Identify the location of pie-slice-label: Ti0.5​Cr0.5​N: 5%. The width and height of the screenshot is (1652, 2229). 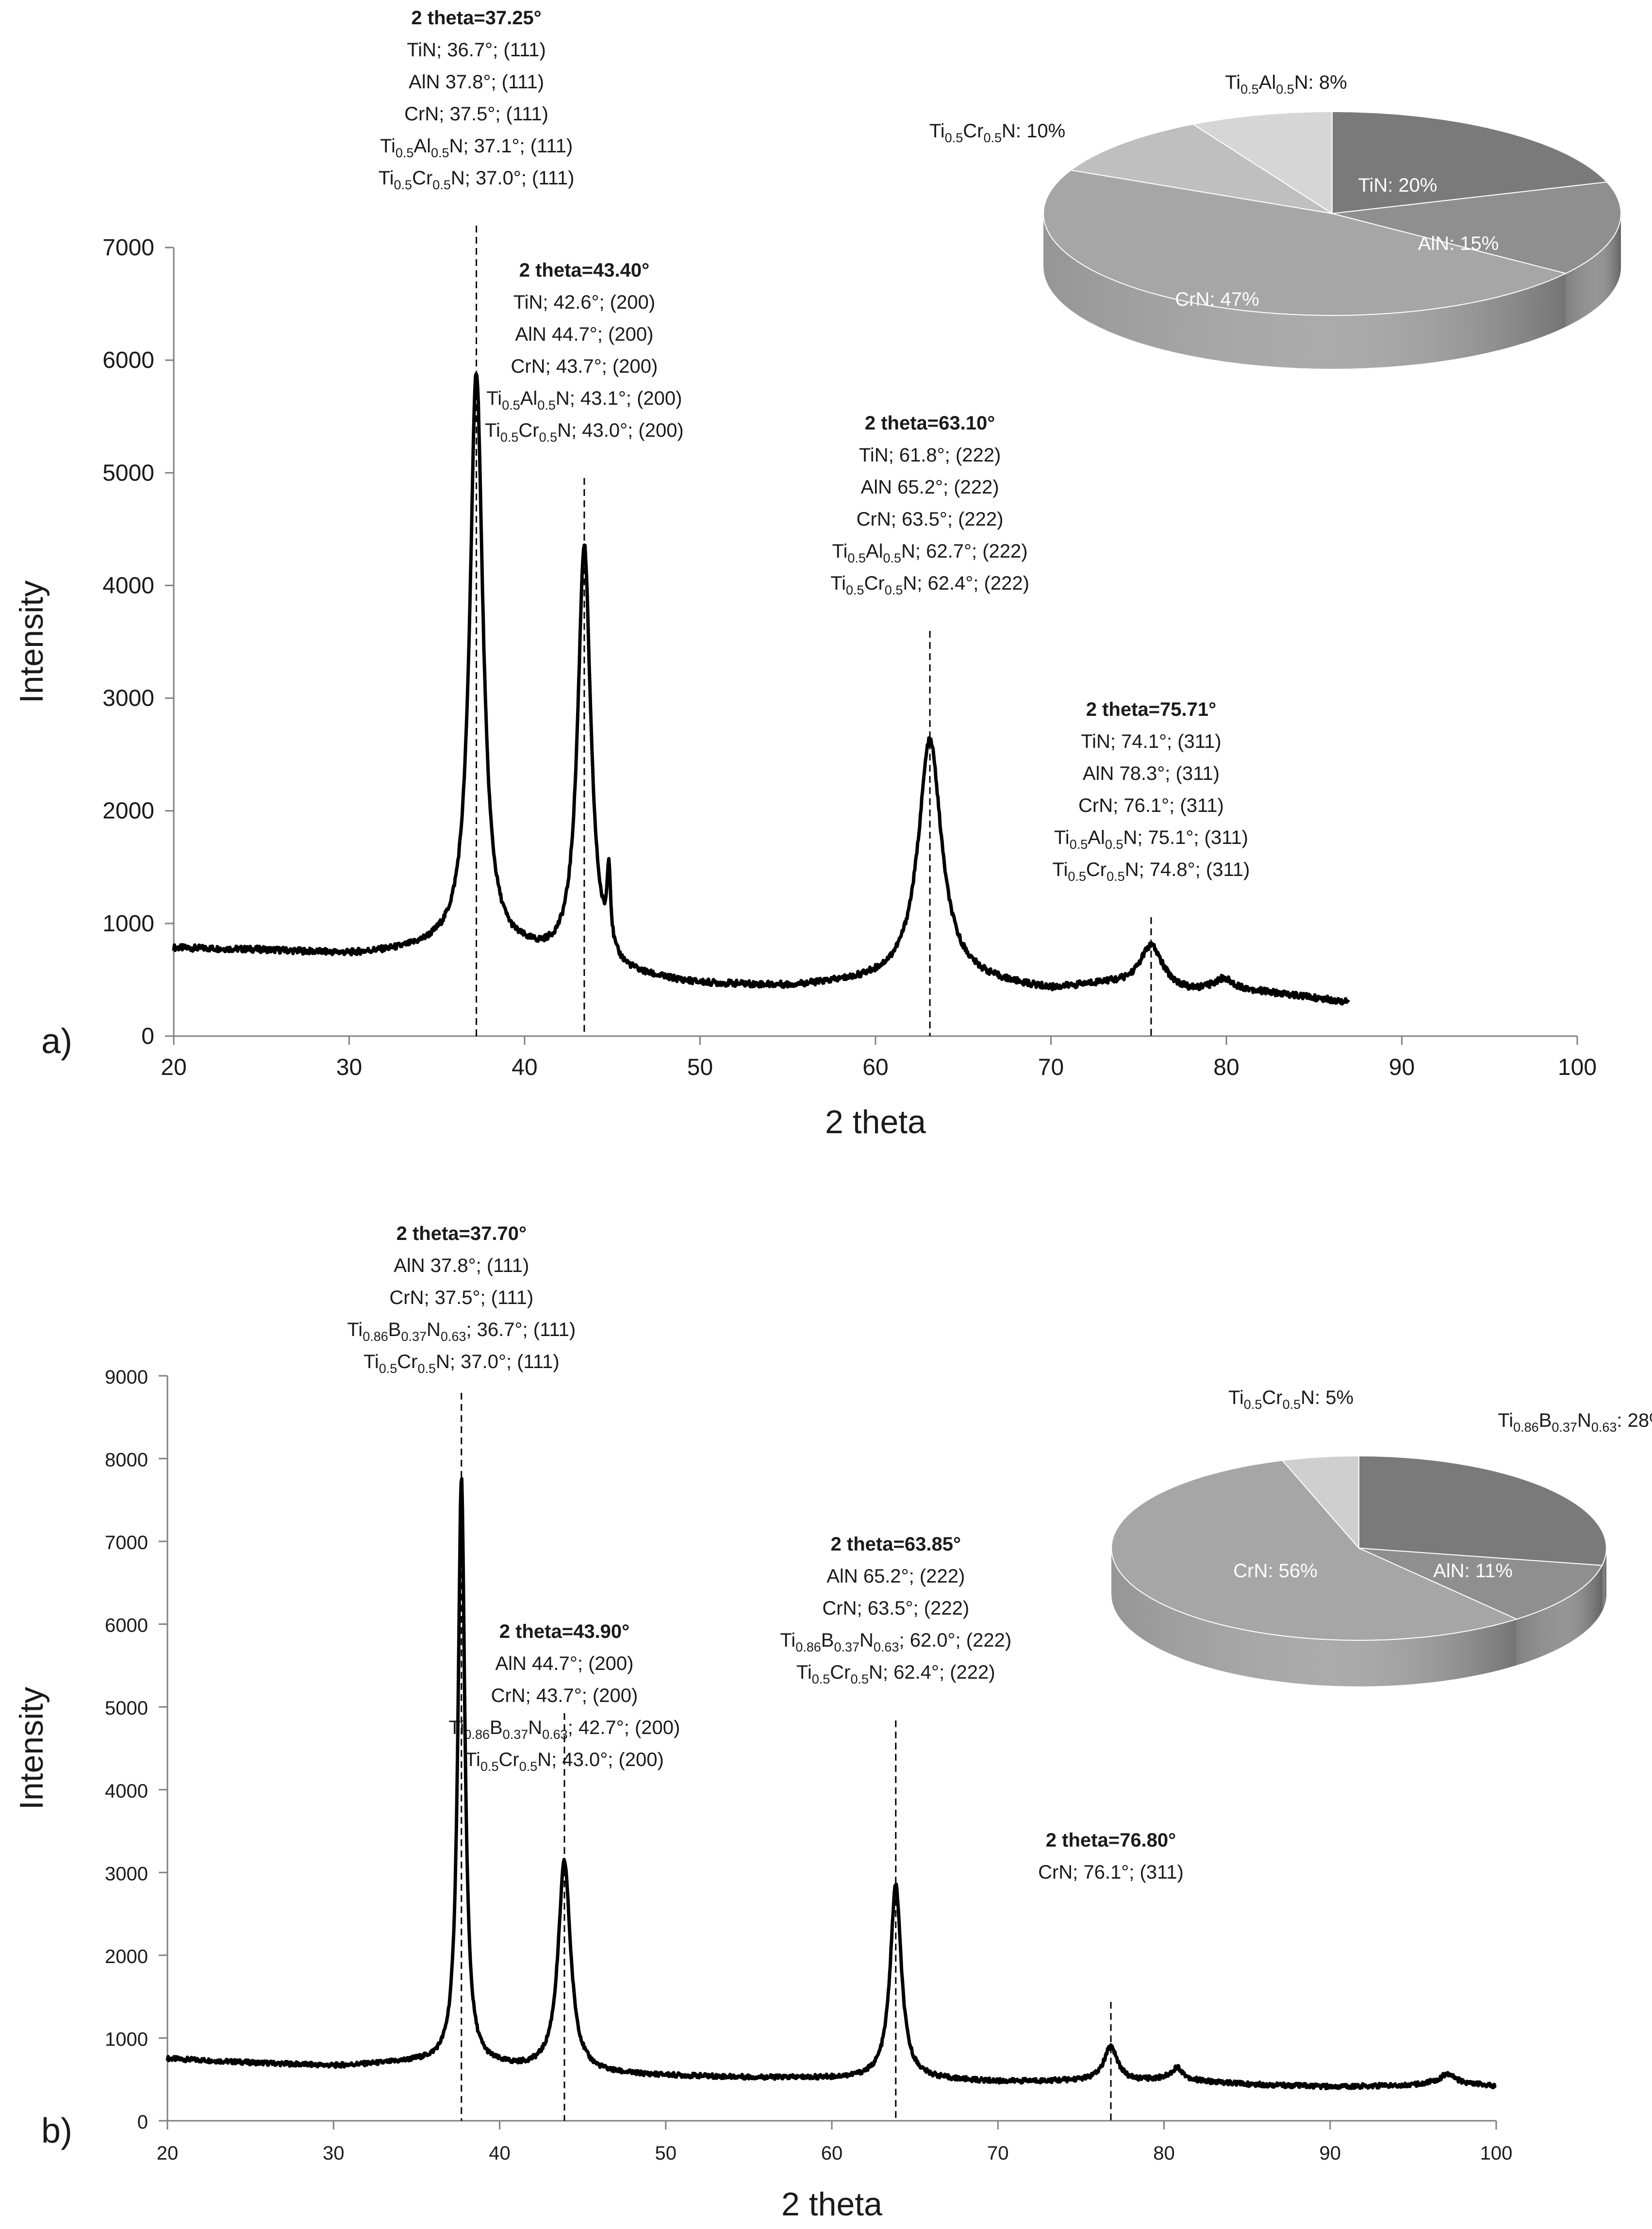
(1291, 1400).